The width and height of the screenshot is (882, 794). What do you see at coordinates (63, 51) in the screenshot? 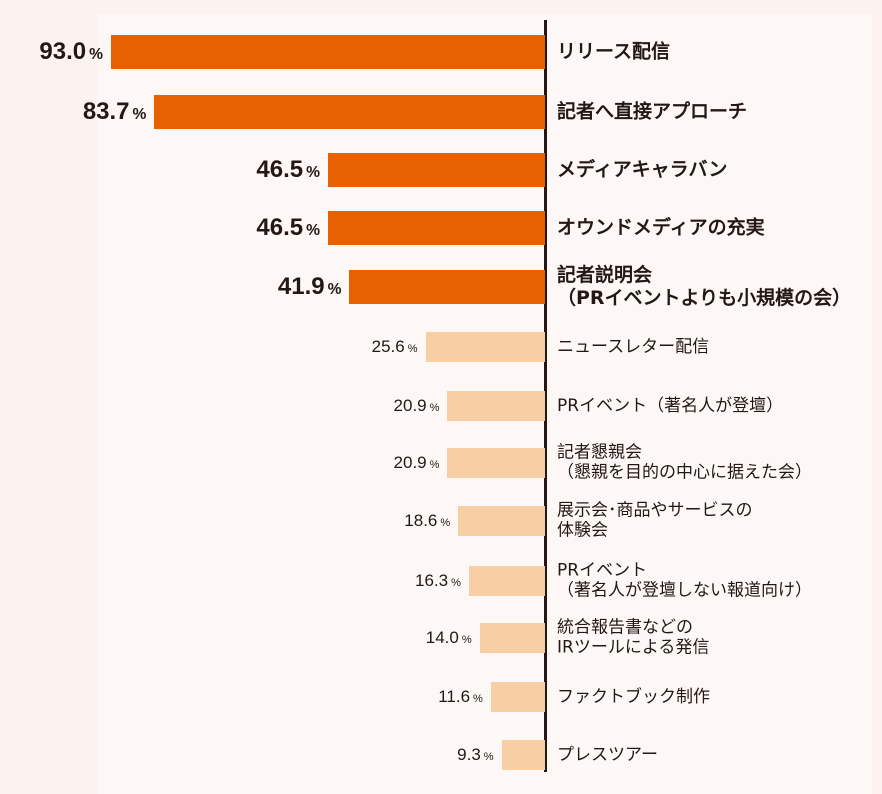
I see `data-label-value: 93.0` at bounding box center [63, 51].